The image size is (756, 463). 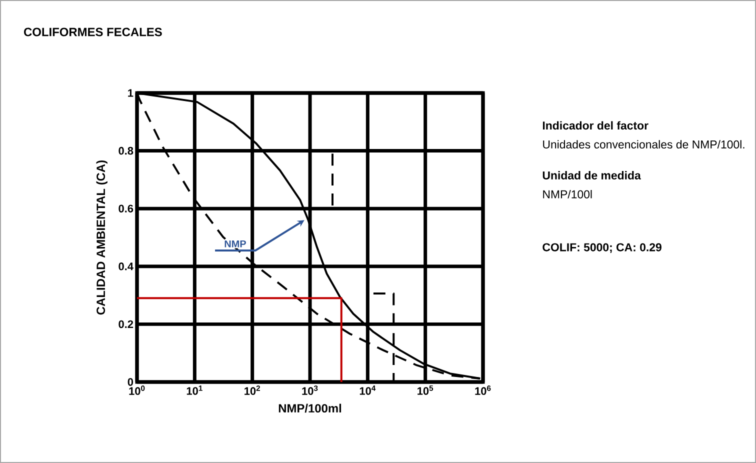 What do you see at coordinates (126, 324) in the screenshot?
I see `y-tick-label: 0.2` at bounding box center [126, 324].